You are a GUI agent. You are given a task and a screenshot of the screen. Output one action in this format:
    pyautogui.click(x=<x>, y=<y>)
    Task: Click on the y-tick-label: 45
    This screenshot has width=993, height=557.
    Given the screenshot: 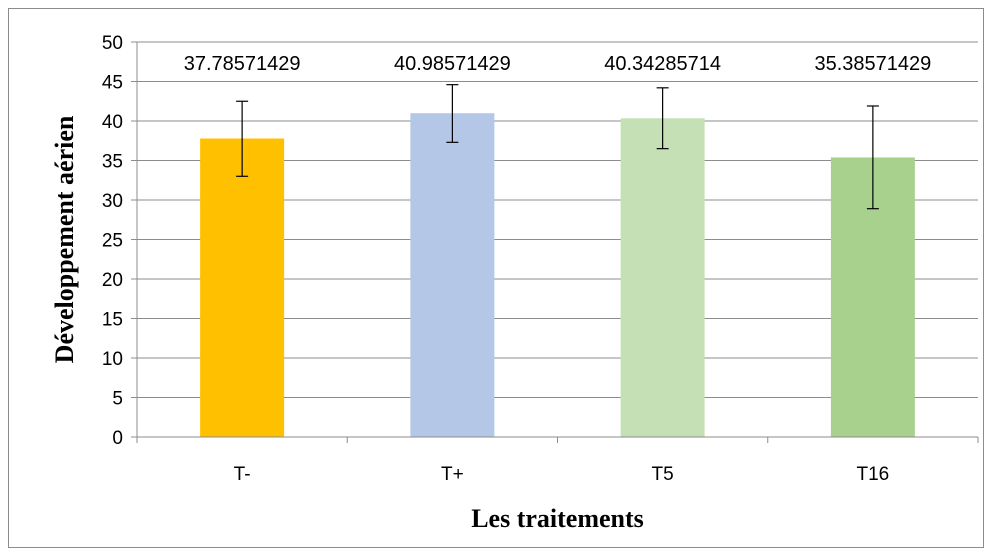 What is the action you would take?
    pyautogui.click(x=112, y=83)
    